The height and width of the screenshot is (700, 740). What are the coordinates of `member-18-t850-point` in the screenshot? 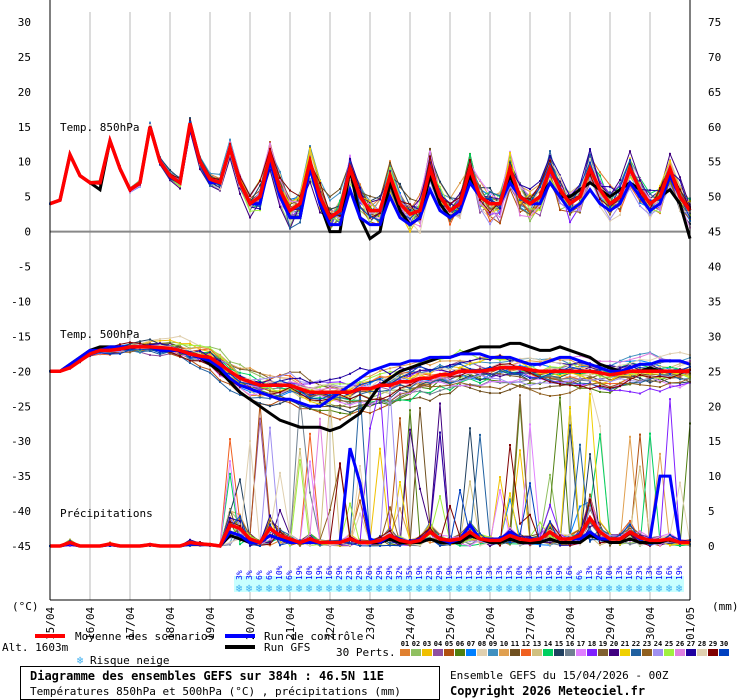 It's located at (360, 203).